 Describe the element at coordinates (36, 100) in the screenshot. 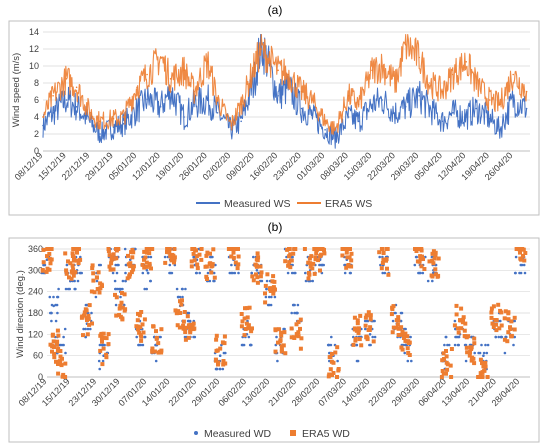

I see `y-tick-label: 6` at that location.